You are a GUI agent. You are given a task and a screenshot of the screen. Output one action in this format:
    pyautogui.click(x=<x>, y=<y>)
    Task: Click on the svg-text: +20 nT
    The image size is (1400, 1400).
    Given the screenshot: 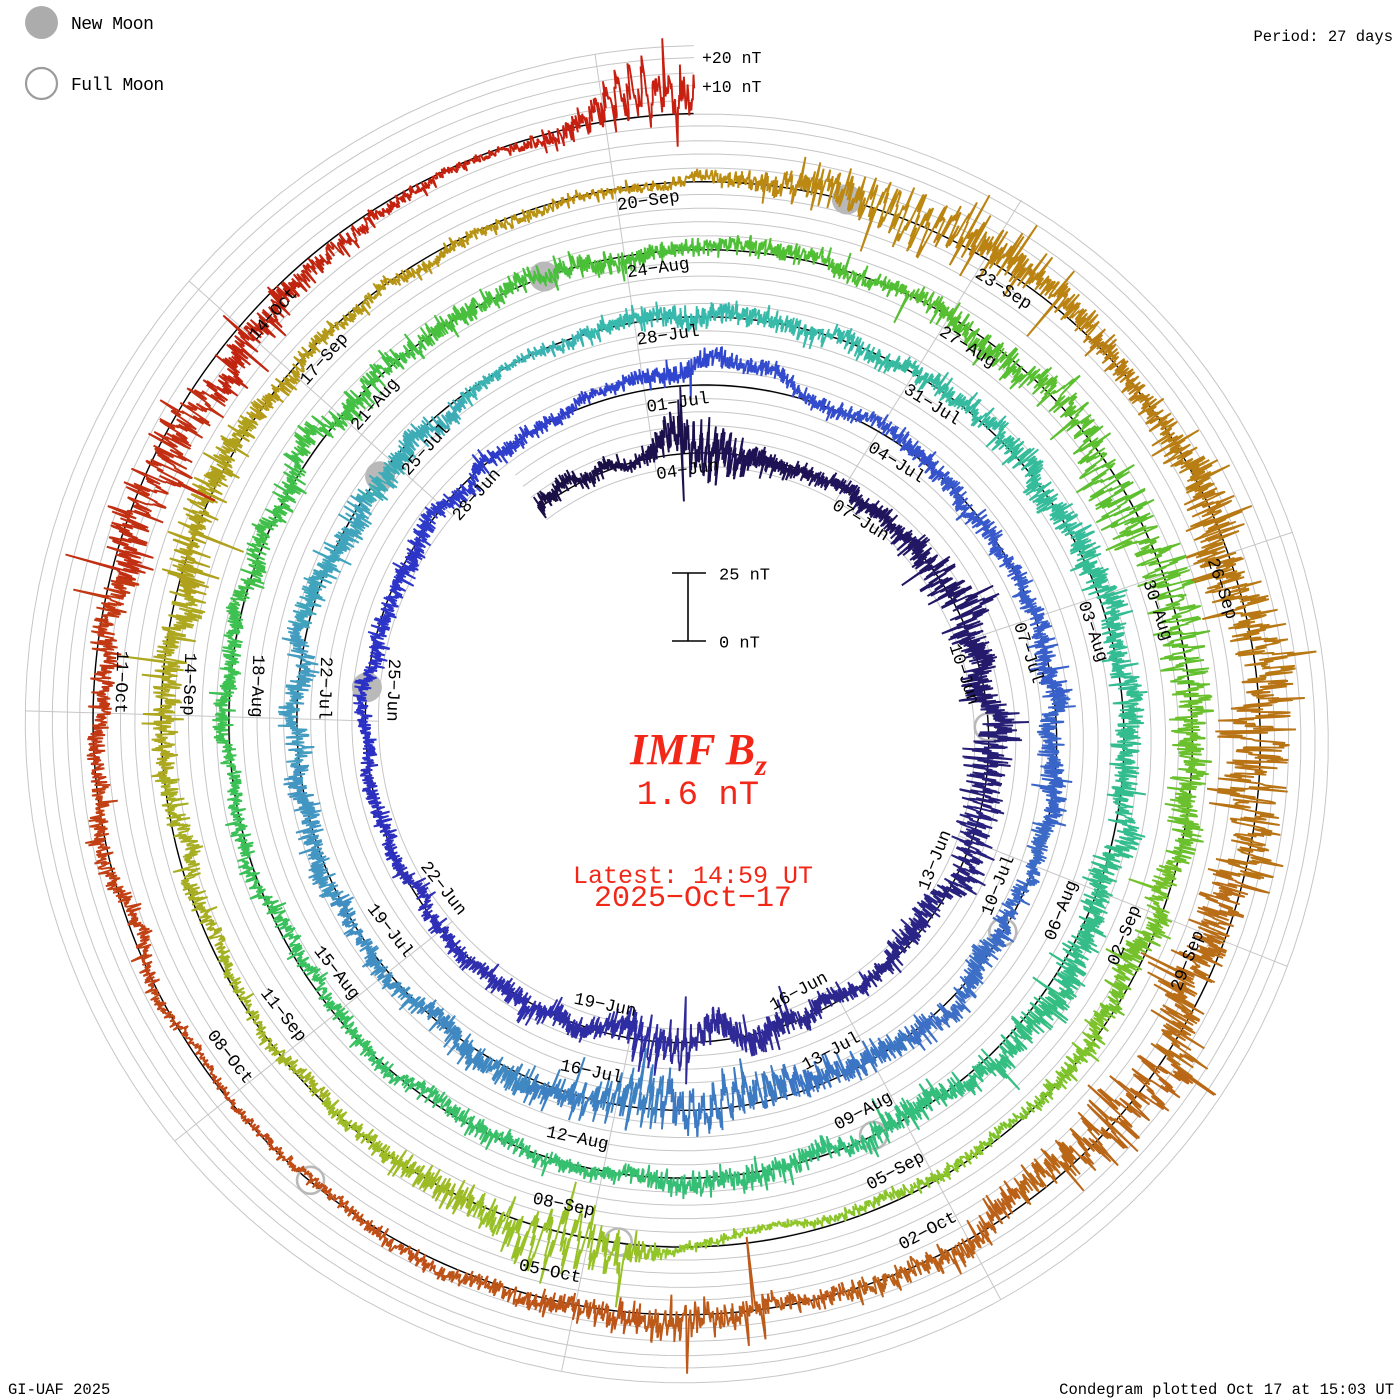 What is the action you would take?
    pyautogui.click(x=732, y=58)
    